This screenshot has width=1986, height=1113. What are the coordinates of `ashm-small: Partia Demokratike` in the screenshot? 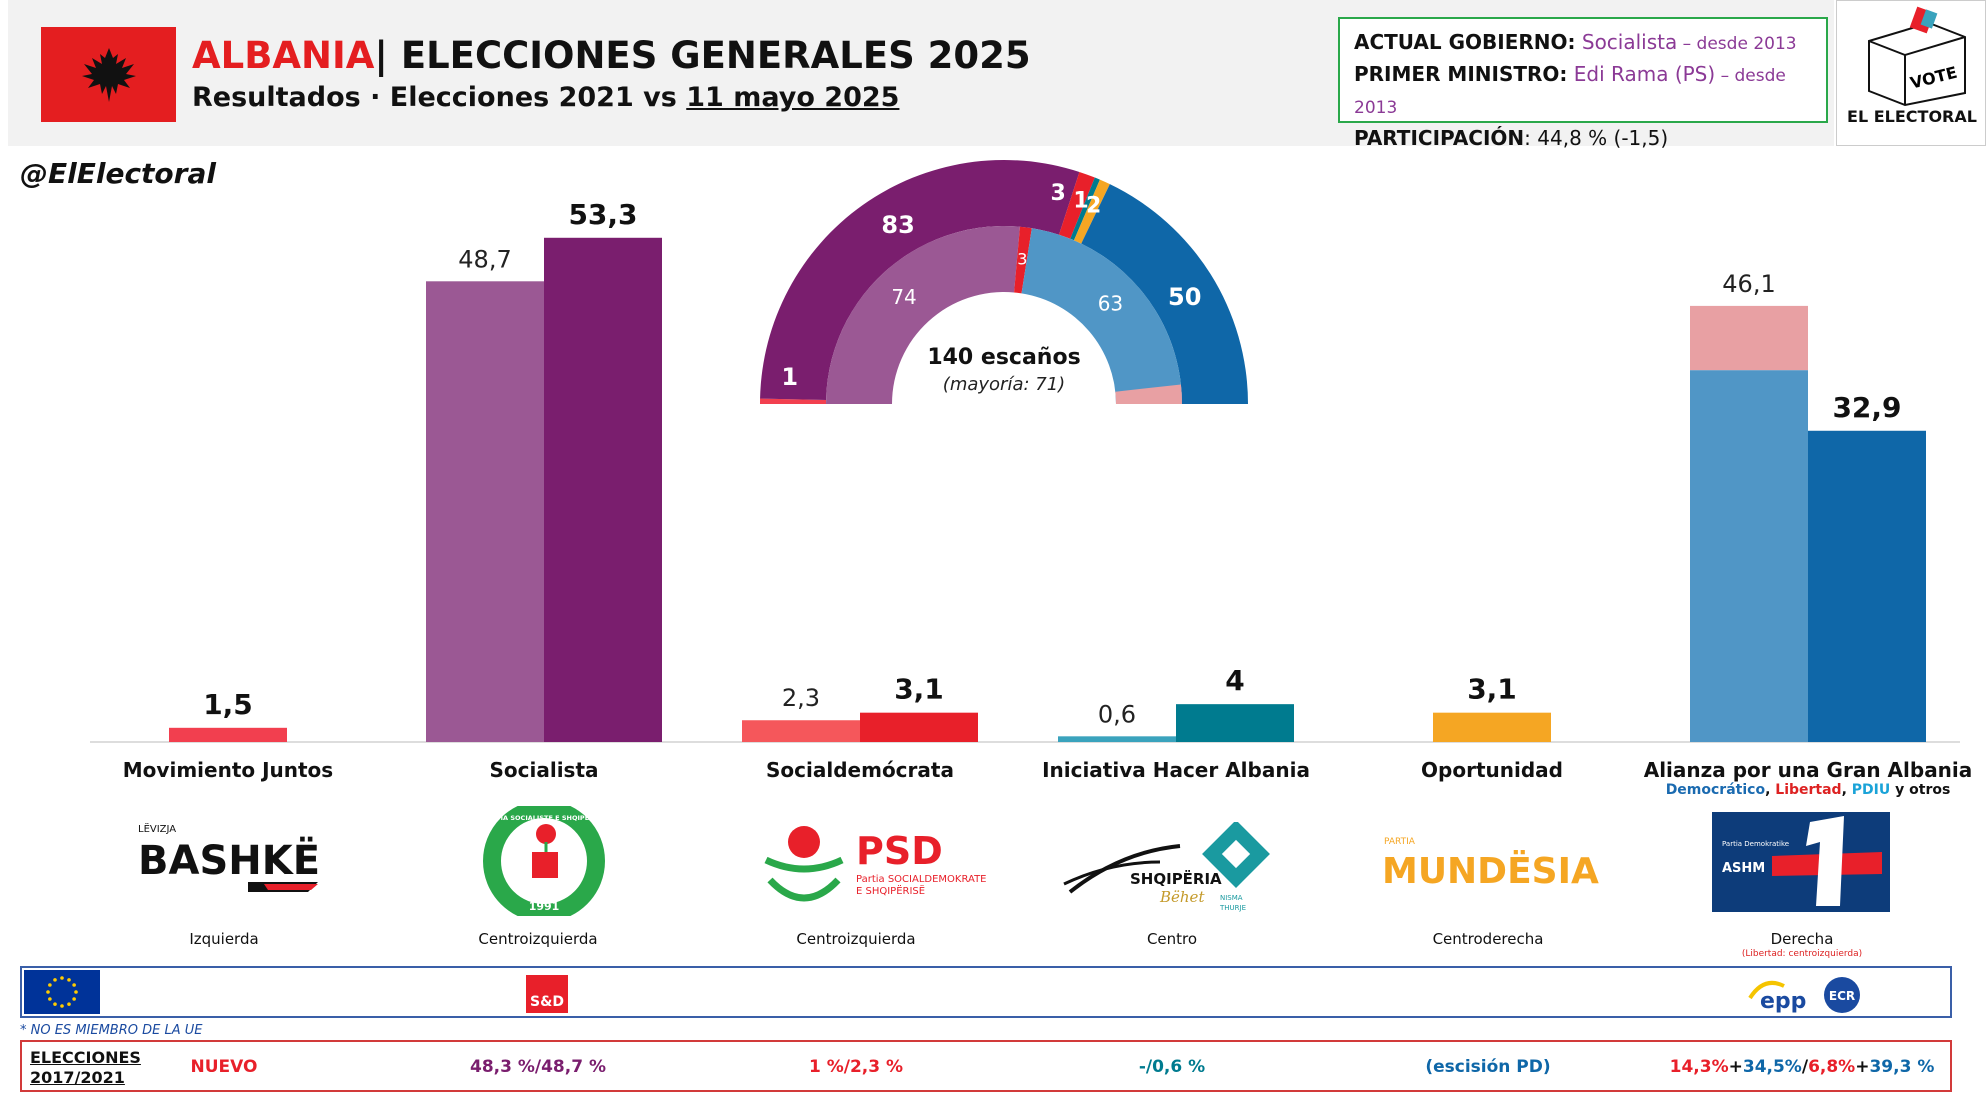 It's located at (1755, 844).